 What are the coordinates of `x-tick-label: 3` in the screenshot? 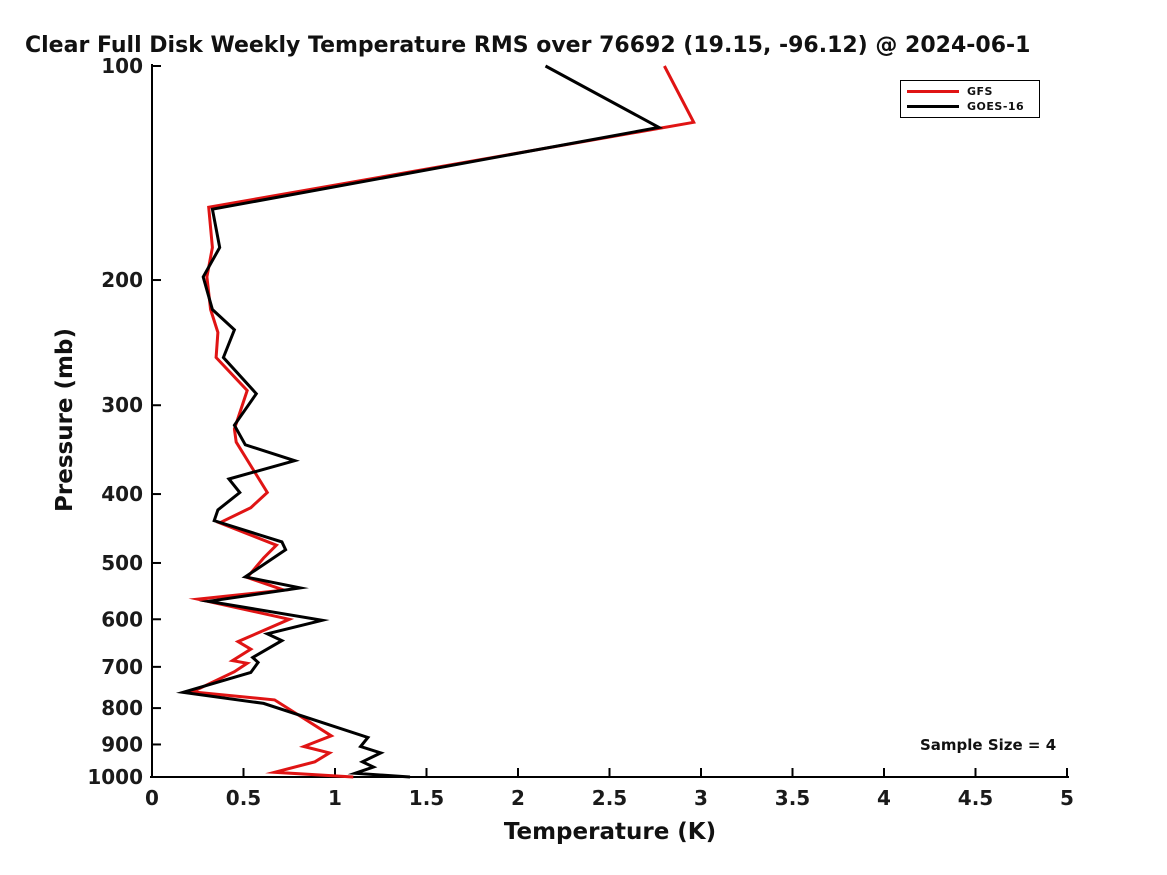 It's located at (701, 798).